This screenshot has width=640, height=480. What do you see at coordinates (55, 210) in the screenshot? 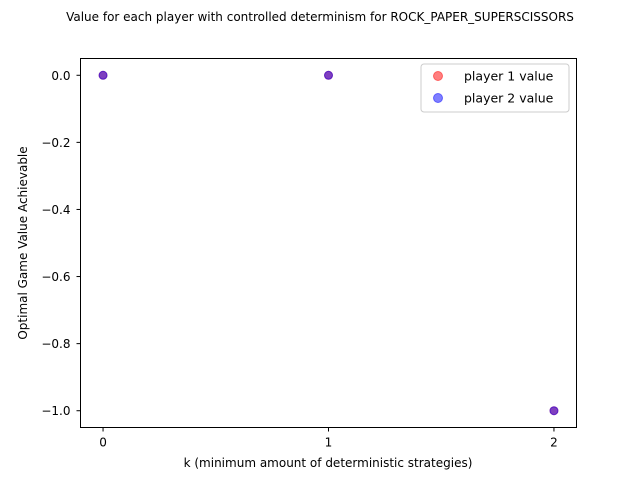
I see `y-tick-label: −0.4` at bounding box center [55, 210].